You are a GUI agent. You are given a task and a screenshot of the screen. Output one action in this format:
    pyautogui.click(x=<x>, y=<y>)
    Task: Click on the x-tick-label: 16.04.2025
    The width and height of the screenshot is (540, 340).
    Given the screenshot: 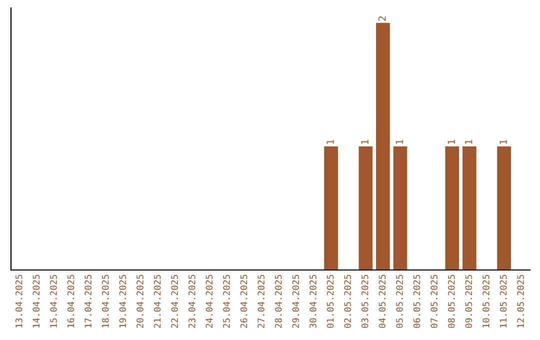 What is the action you would take?
    pyautogui.click(x=70, y=301)
    